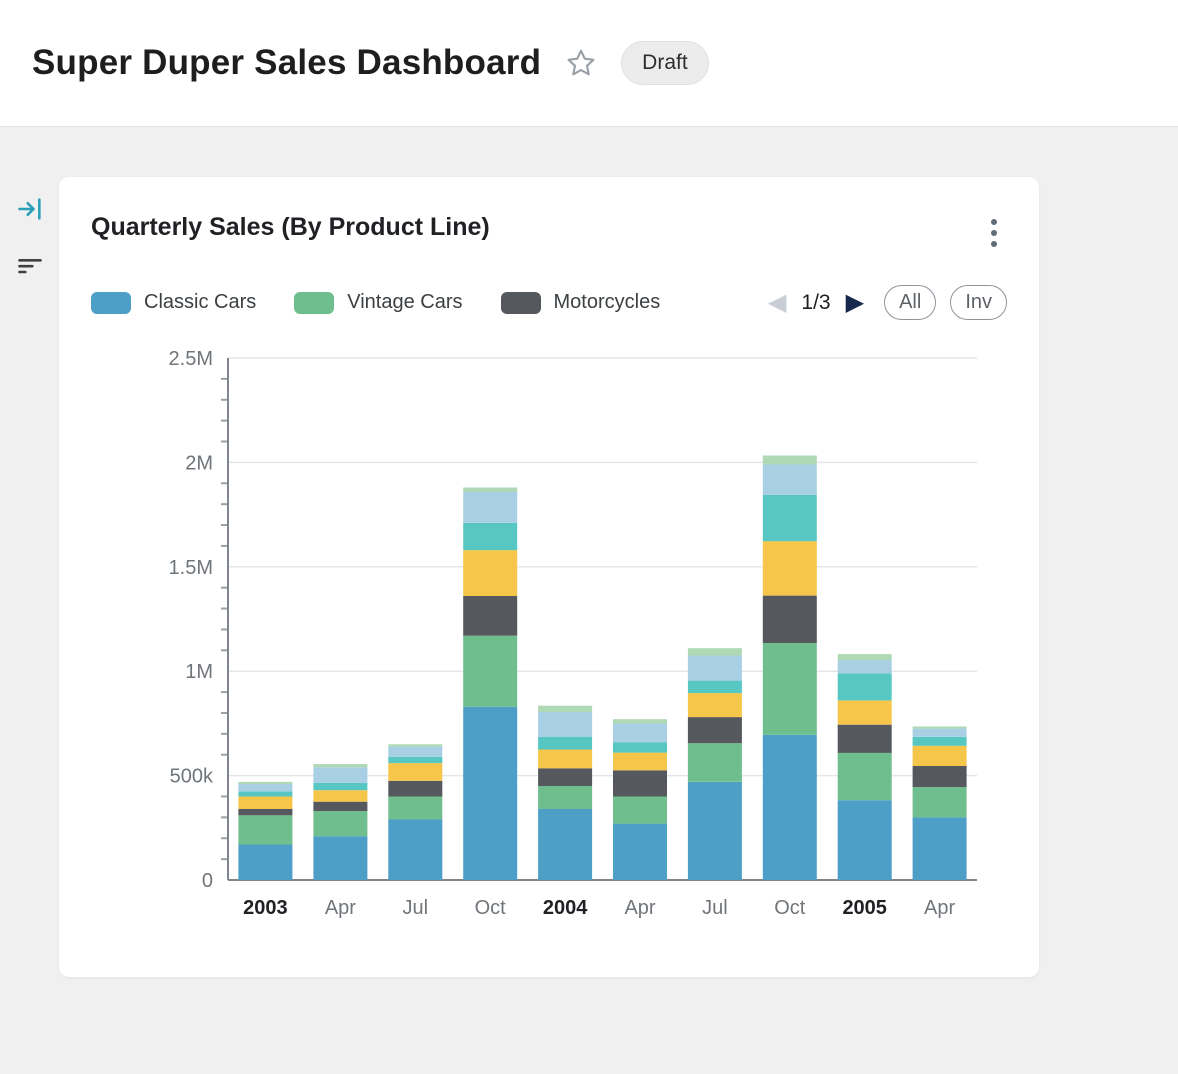  I want to click on legend-prev-icon: ◀, so click(777, 302).